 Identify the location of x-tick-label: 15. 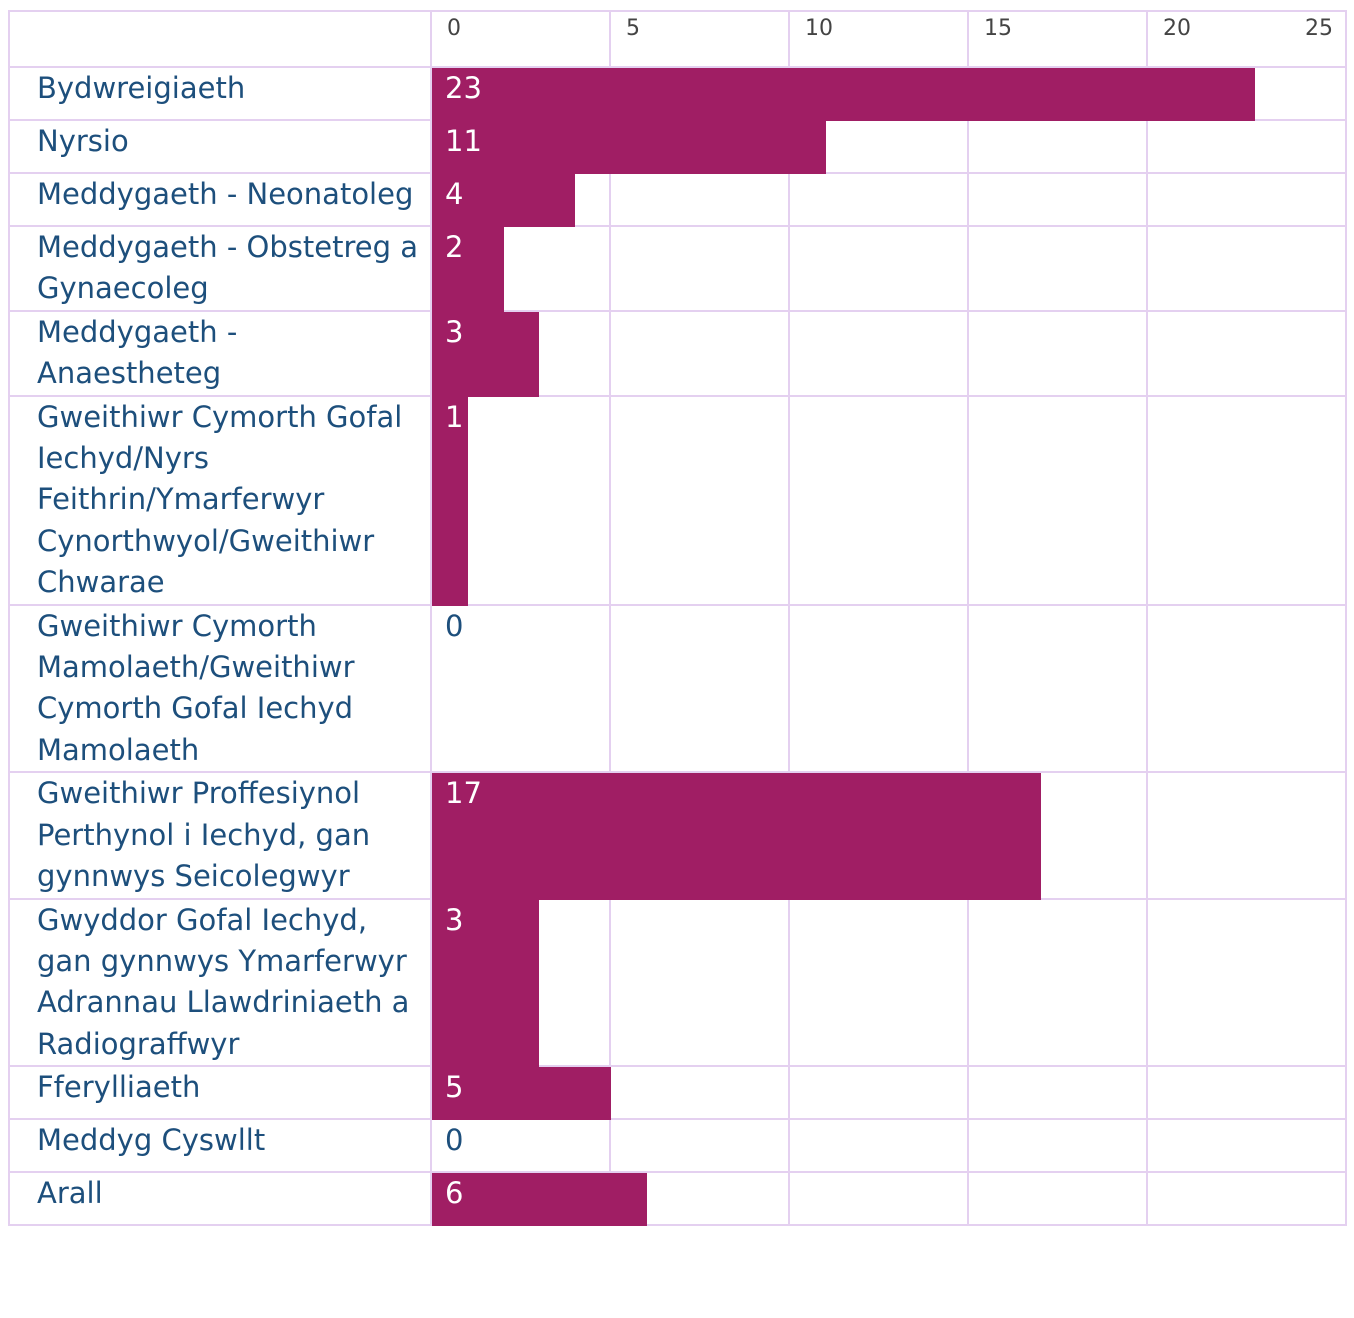
(998, 28).